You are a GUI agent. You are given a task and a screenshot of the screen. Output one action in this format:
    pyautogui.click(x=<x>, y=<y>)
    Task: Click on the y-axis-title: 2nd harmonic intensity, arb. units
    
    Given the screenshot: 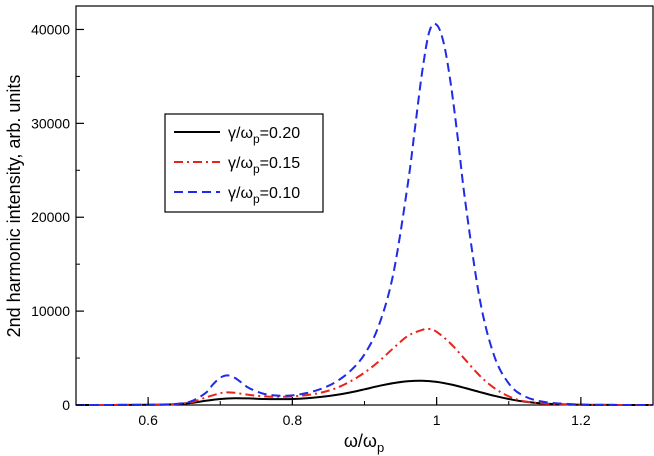 What is the action you would take?
    pyautogui.click(x=14, y=206)
    